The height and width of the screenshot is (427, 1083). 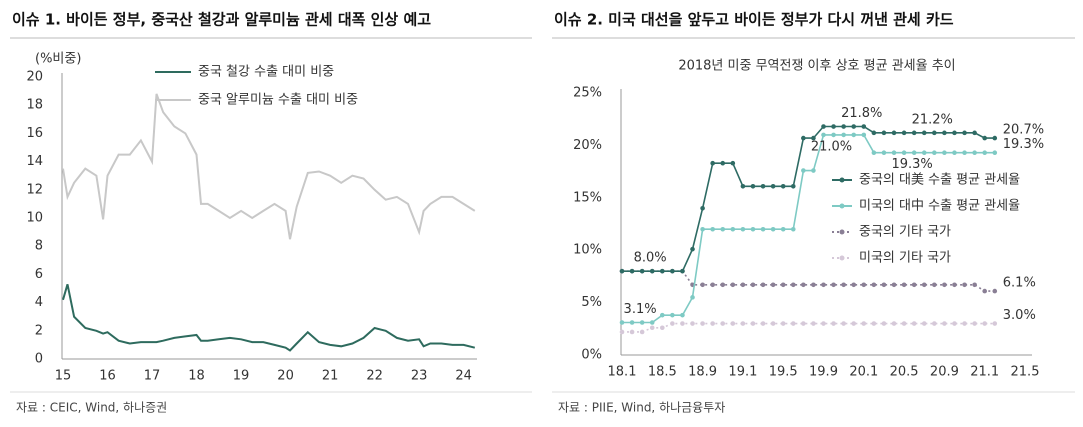 What do you see at coordinates (944, 372) in the screenshot?
I see `x-tick-label: 20.9` at bounding box center [944, 372].